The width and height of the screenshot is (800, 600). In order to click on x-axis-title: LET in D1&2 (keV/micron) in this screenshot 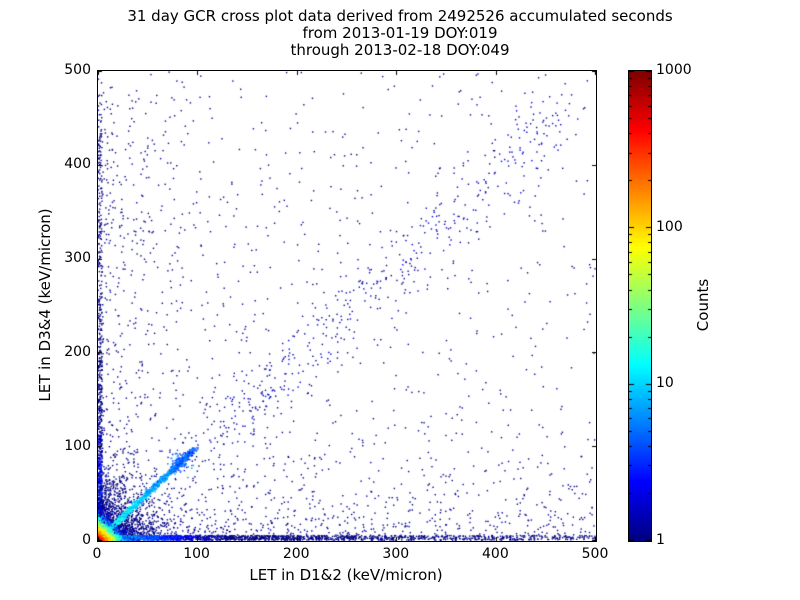, I will do `click(346, 575)`.